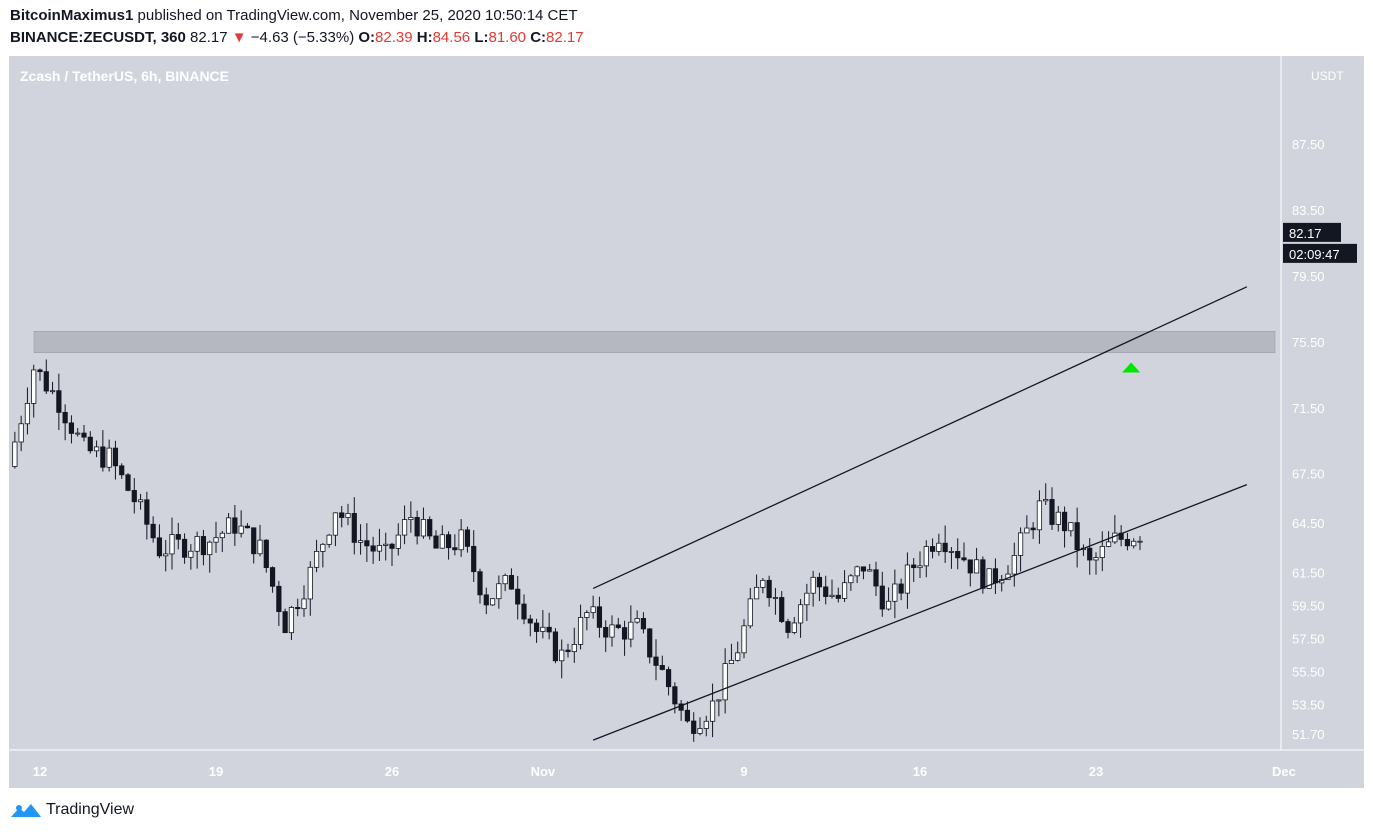 The width and height of the screenshot is (1373, 835). I want to click on y-tick-label: 83.50, so click(1308, 210).